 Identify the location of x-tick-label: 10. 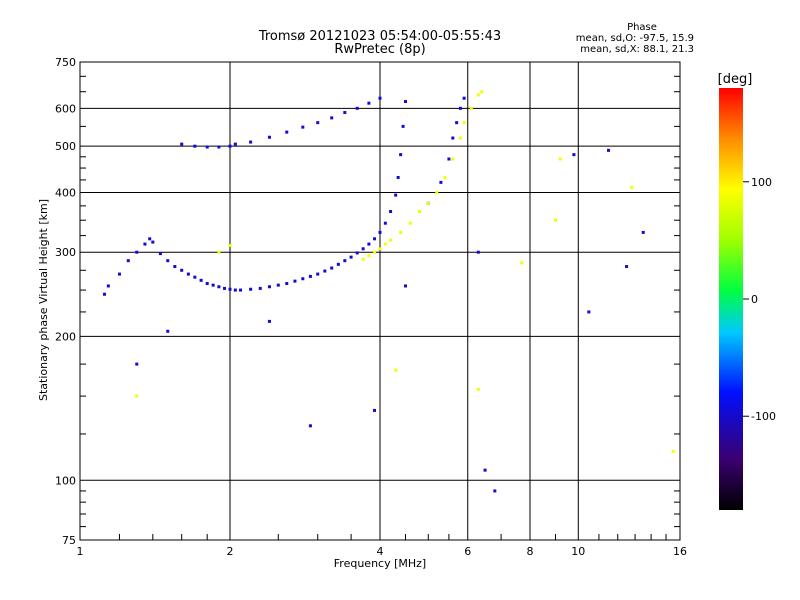
(578, 551).